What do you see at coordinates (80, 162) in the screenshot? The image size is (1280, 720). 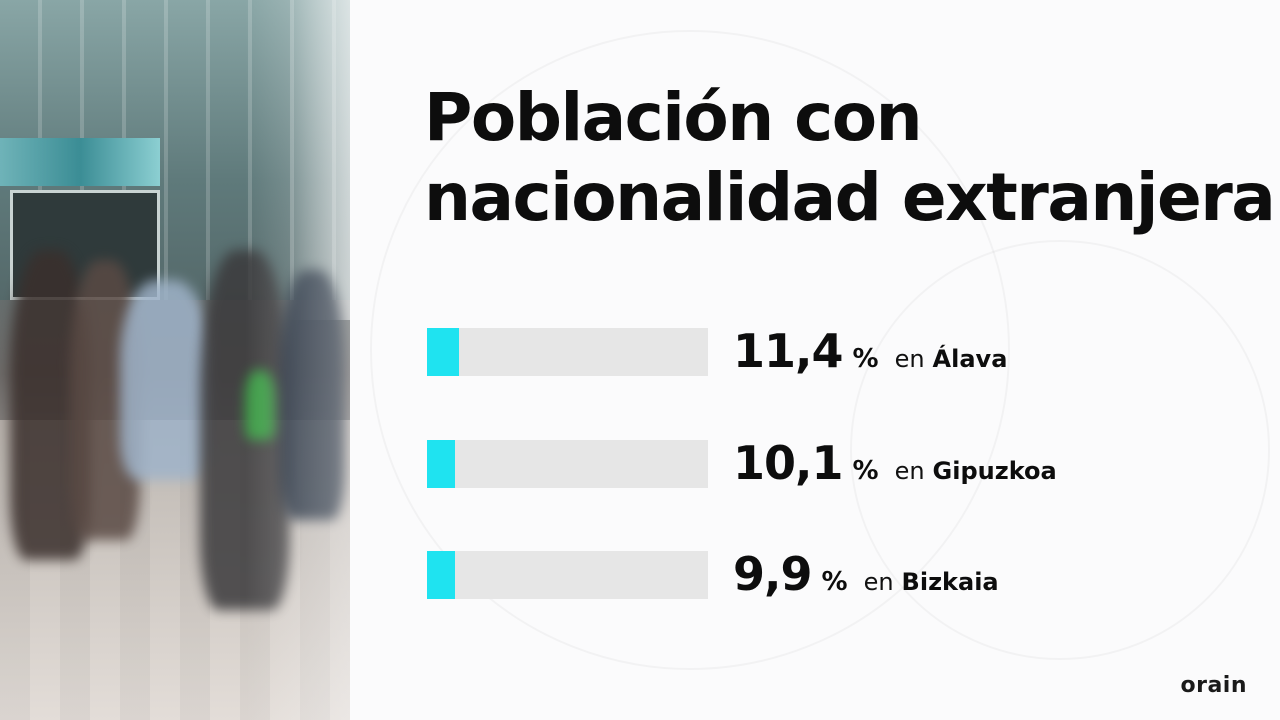 I see `entrance-canopy` at bounding box center [80, 162].